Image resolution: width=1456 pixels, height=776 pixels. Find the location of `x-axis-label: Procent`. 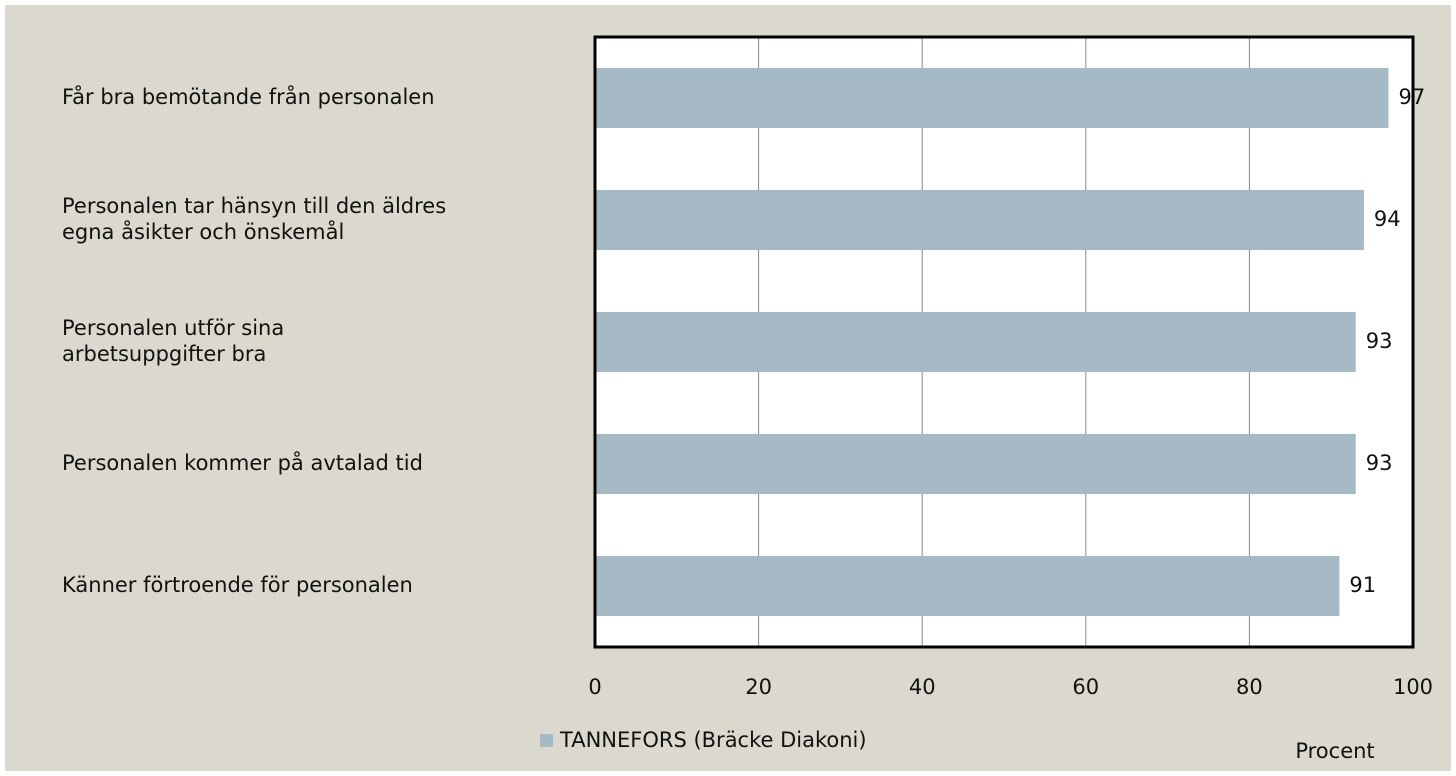

x-axis-label: Procent is located at coordinates (1334, 751).